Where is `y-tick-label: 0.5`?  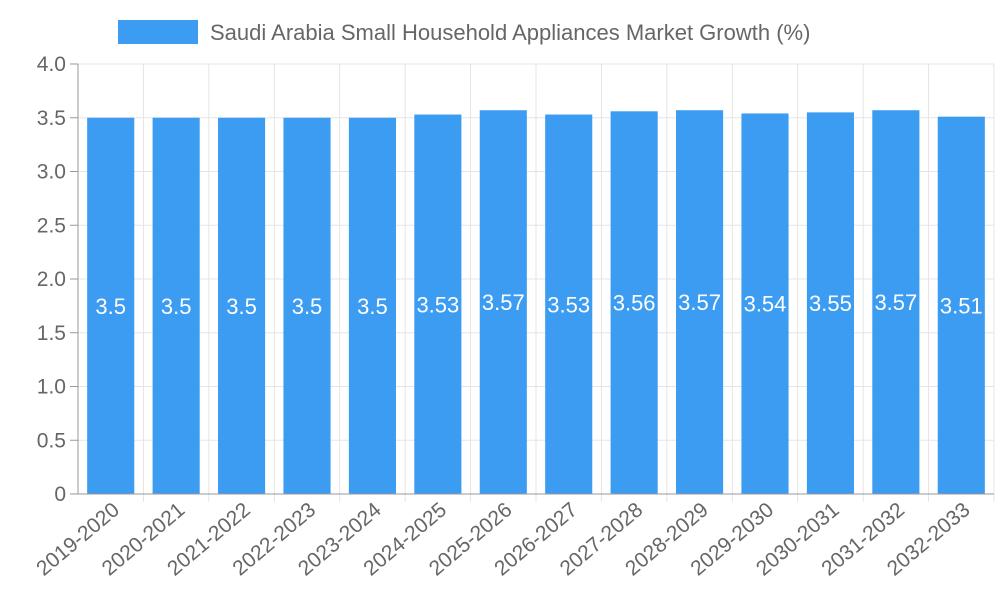
y-tick-label: 0.5 is located at coordinates (51, 440).